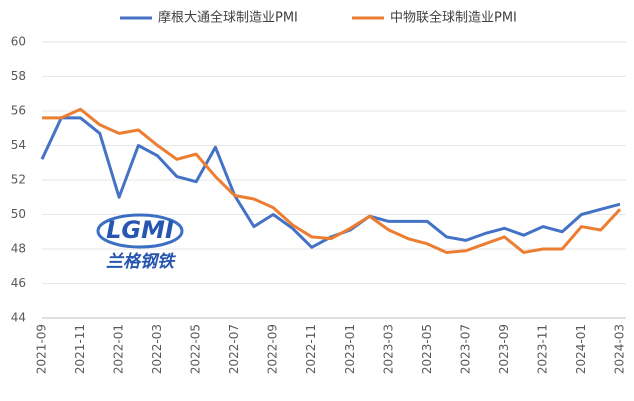 The image size is (634, 401). What do you see at coordinates (318, 18) in the screenshot?
I see `legend: 摩根大通全球制造业PMI 中物联全球制造业PMI` at bounding box center [318, 18].